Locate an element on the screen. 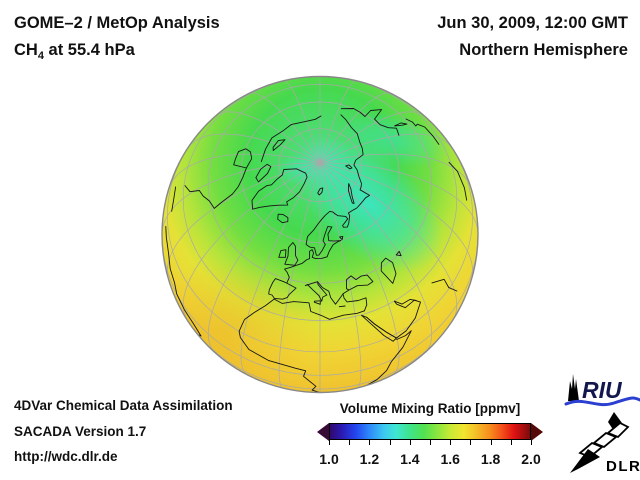 Image resolution: width=640 pixels, height=480 pixels. species-symbol: CH is located at coordinates (26, 50).